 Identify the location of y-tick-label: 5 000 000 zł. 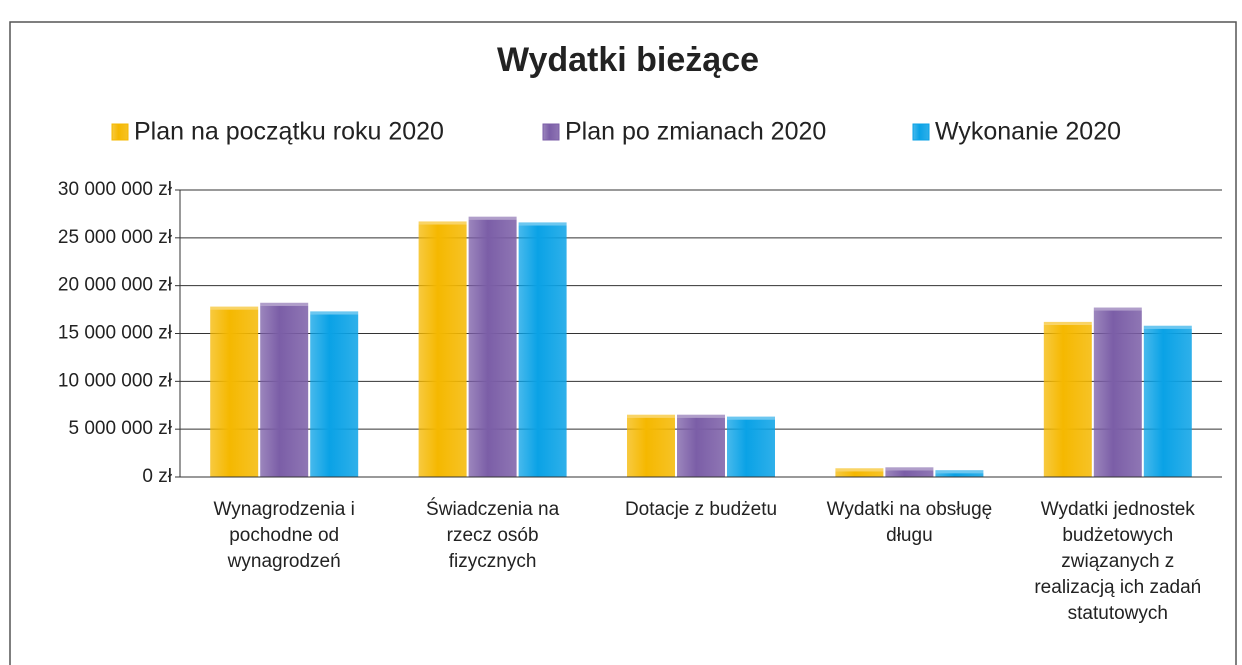
(120, 428).